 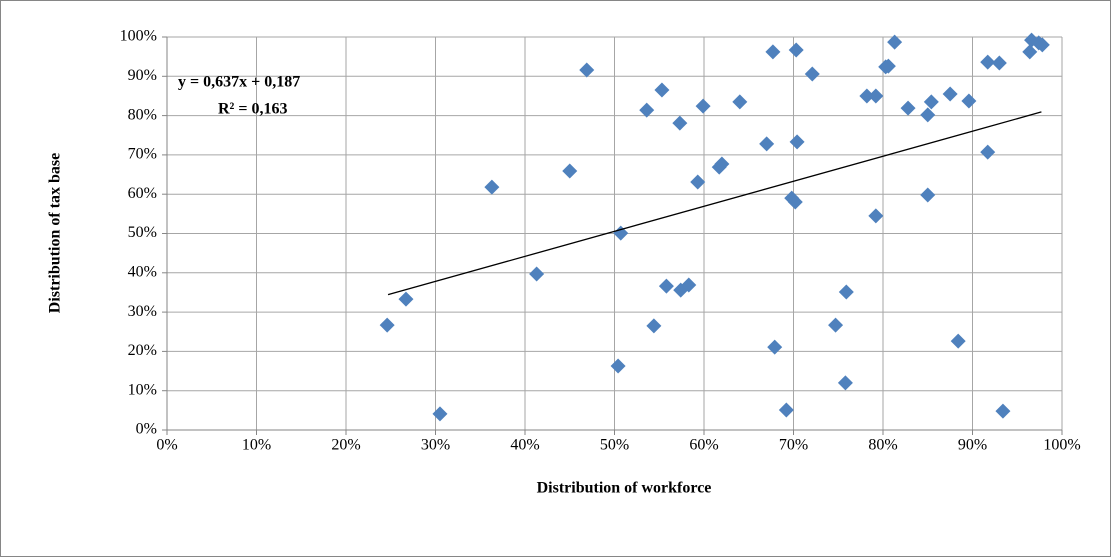 What do you see at coordinates (142, 350) in the screenshot?
I see `y-tick-label: 20%` at bounding box center [142, 350].